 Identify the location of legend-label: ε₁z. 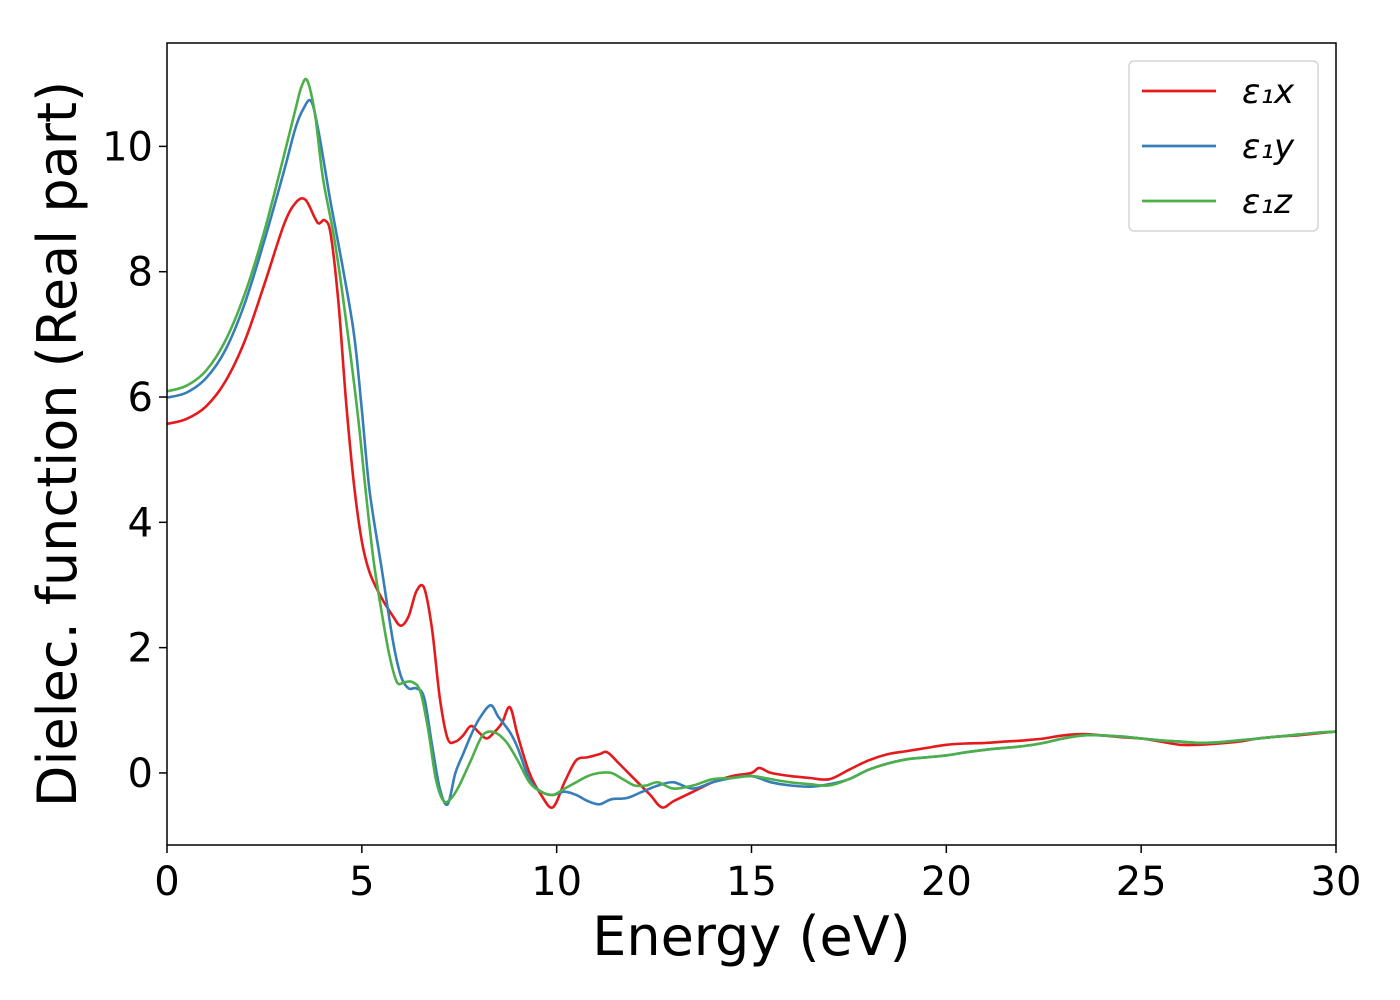
(1267, 202).